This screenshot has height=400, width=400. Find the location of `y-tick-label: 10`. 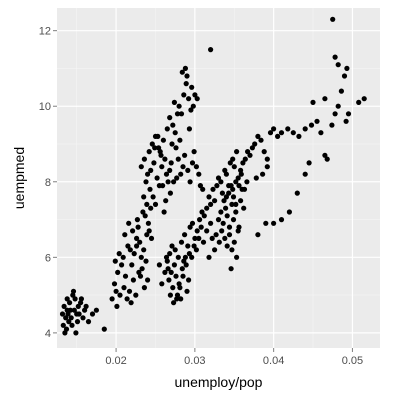

y-tick-label: 10 is located at coordinates (45, 107).